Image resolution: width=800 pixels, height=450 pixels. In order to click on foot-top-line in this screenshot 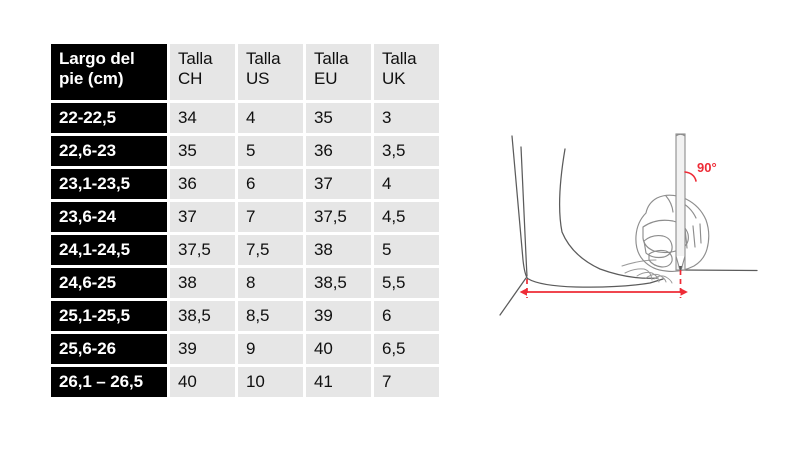, I will do `click(608, 213)`.